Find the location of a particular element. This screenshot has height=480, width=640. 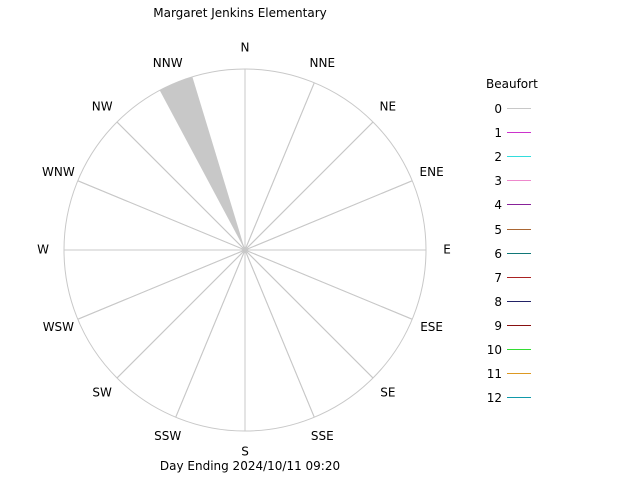

legend-entry: 0 is located at coordinates (516, 96).